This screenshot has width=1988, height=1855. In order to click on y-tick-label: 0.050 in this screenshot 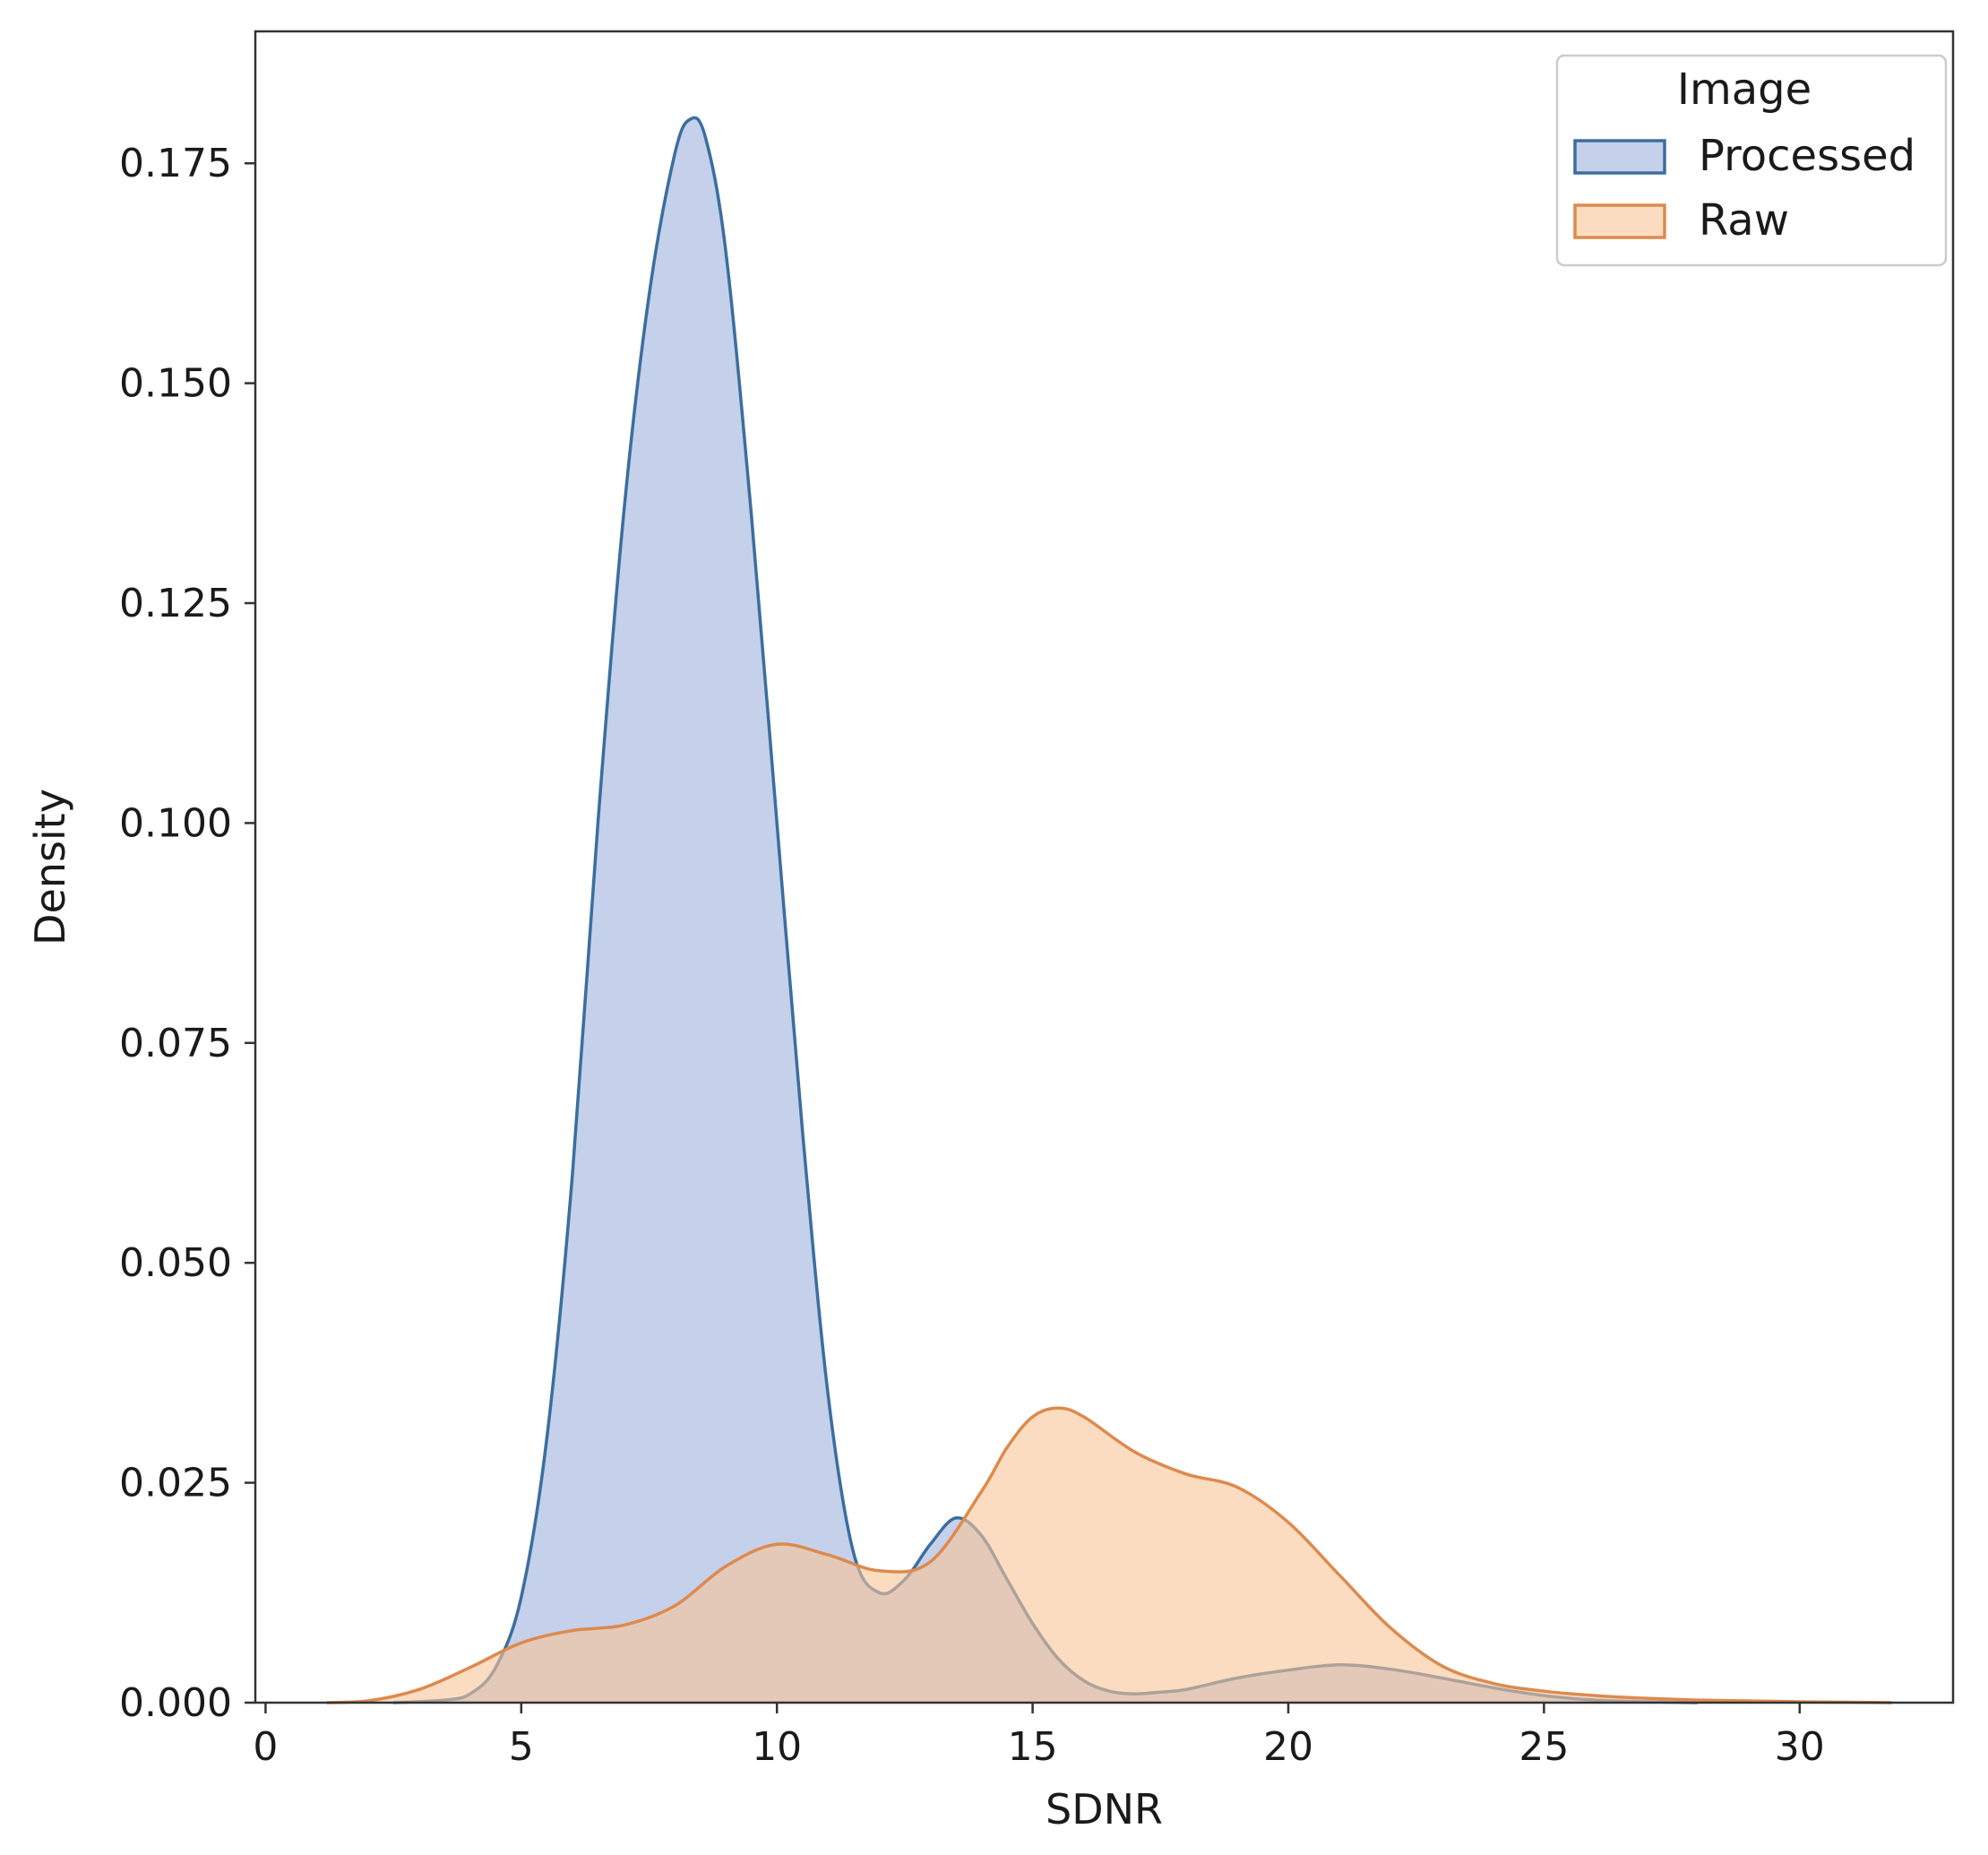, I will do `click(175, 1263)`.